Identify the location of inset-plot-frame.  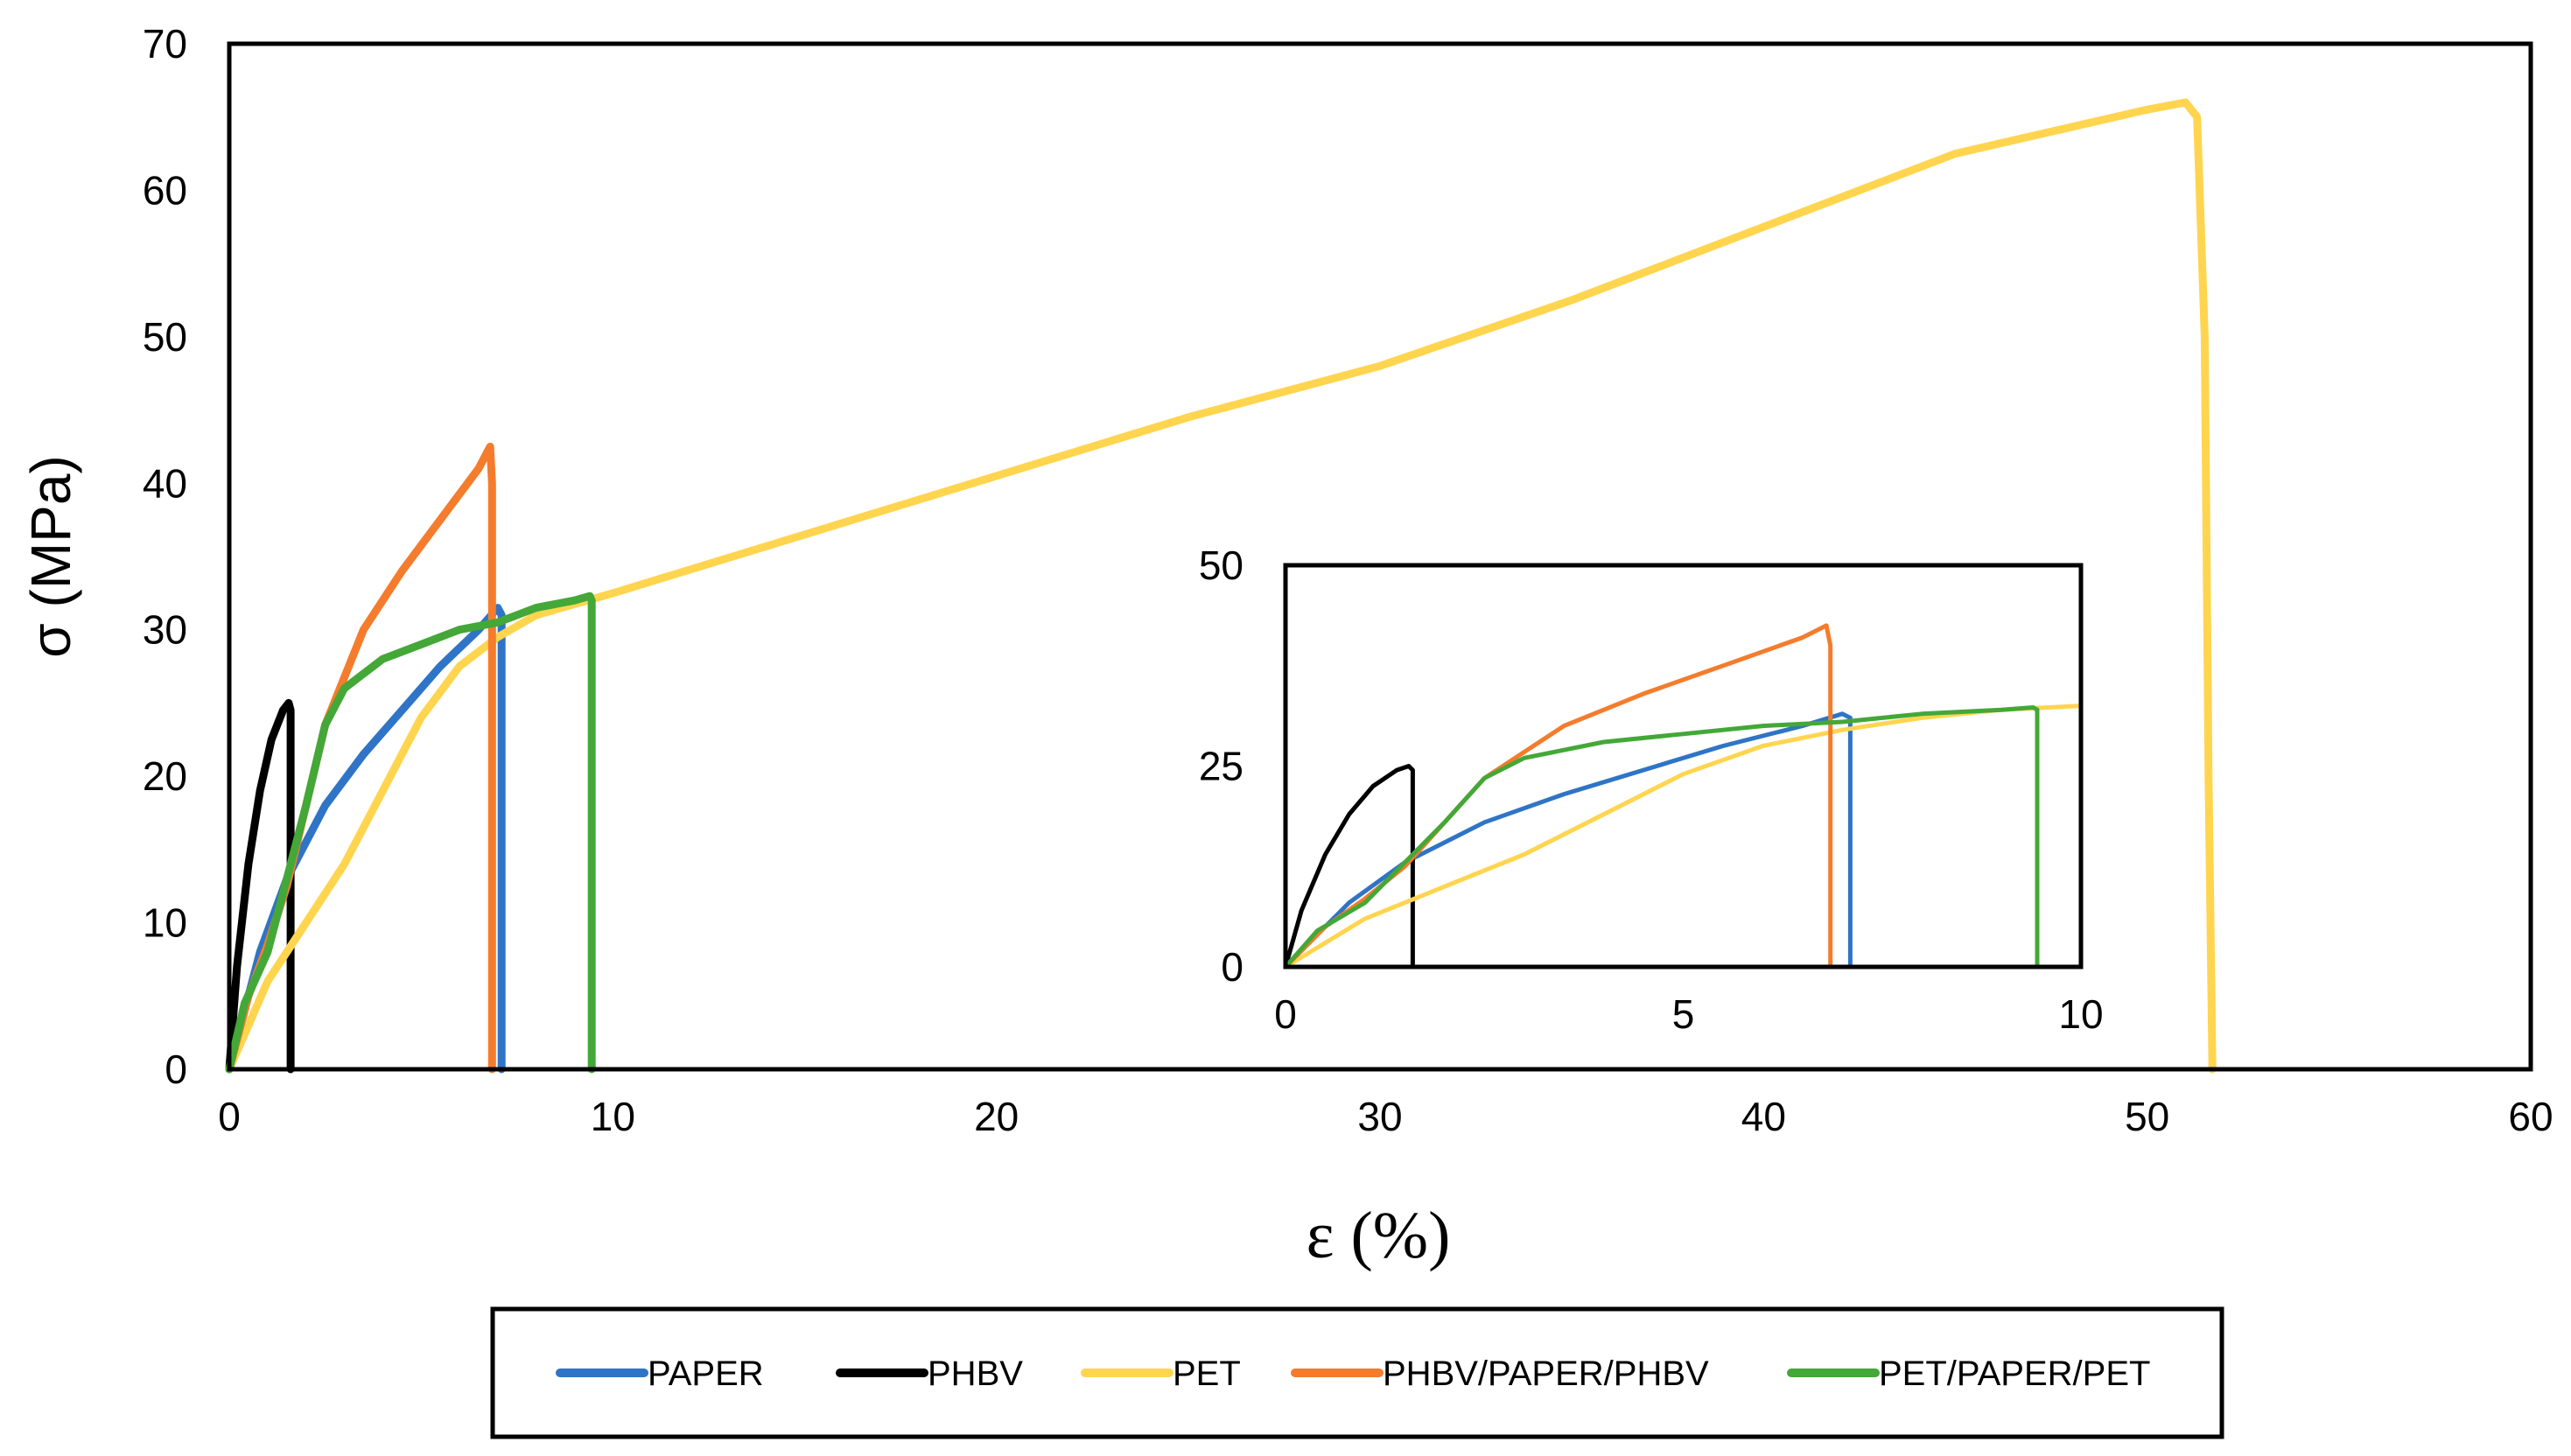
(1683, 766).